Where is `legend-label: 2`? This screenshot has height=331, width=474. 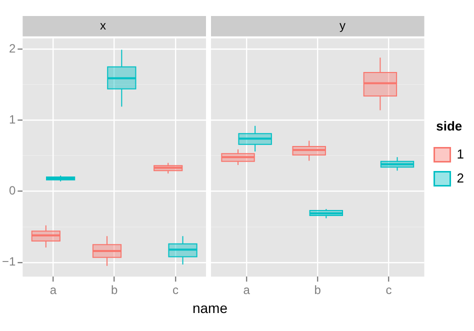
legend-label: 2 is located at coordinates (460, 178).